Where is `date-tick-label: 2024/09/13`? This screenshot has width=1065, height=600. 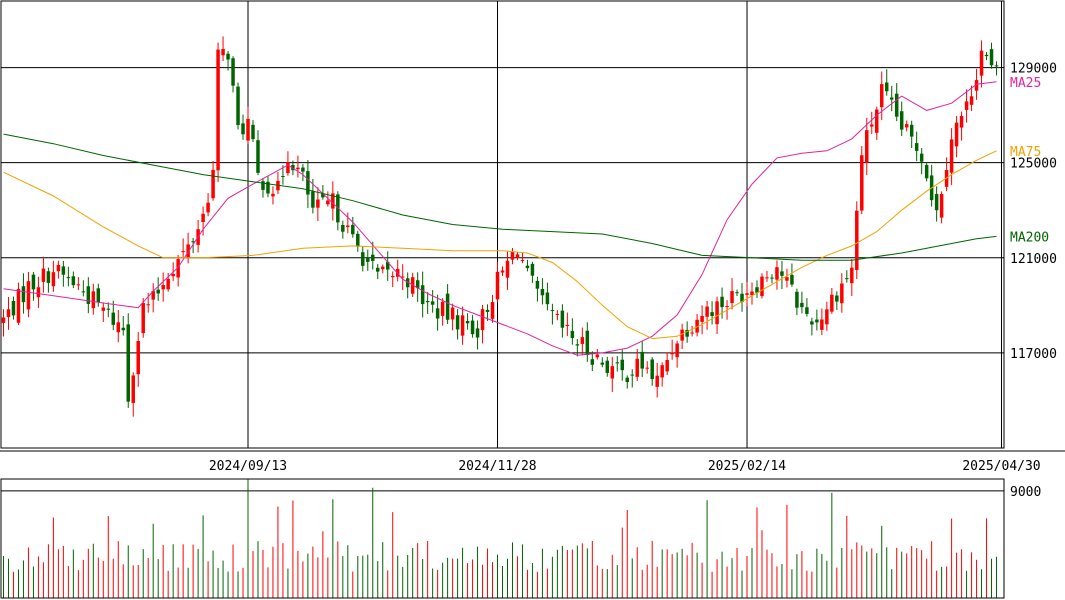 date-tick-label: 2024/09/13 is located at coordinates (248, 466).